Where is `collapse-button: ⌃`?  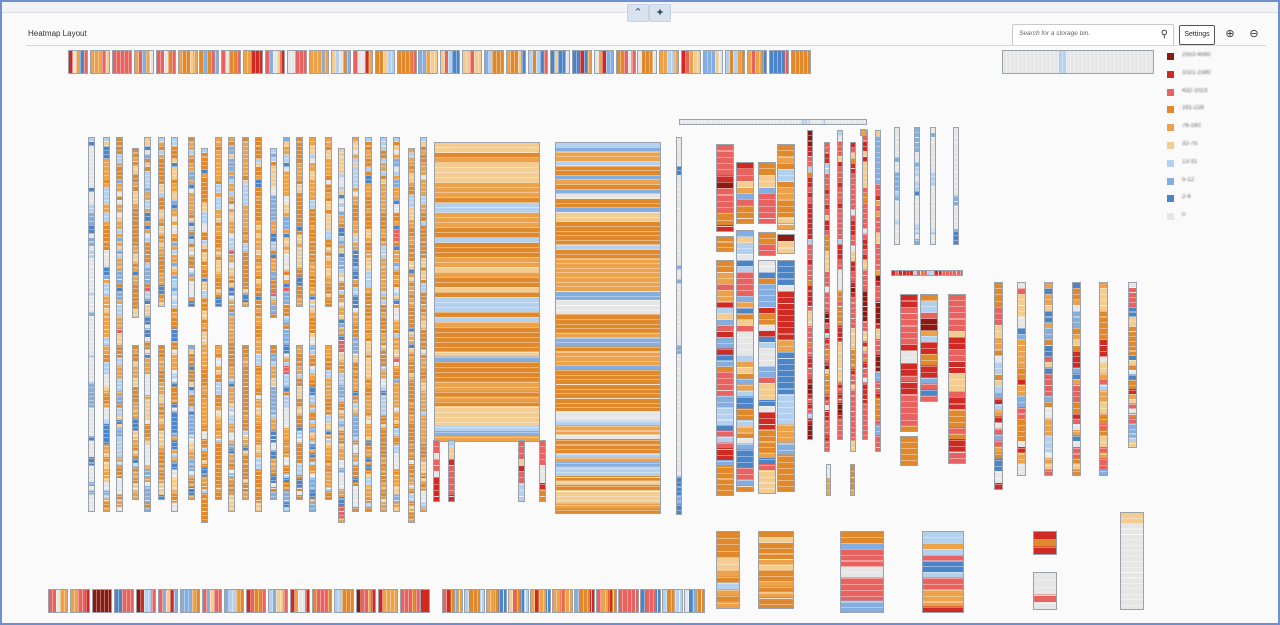 collapse-button: ⌃ is located at coordinates (638, 13).